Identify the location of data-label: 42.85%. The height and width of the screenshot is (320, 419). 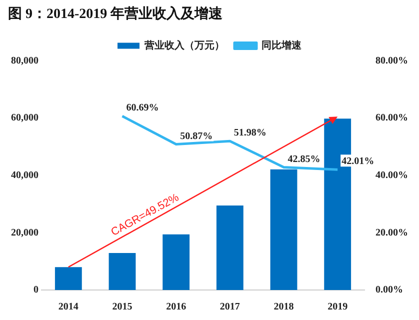
(304, 159).